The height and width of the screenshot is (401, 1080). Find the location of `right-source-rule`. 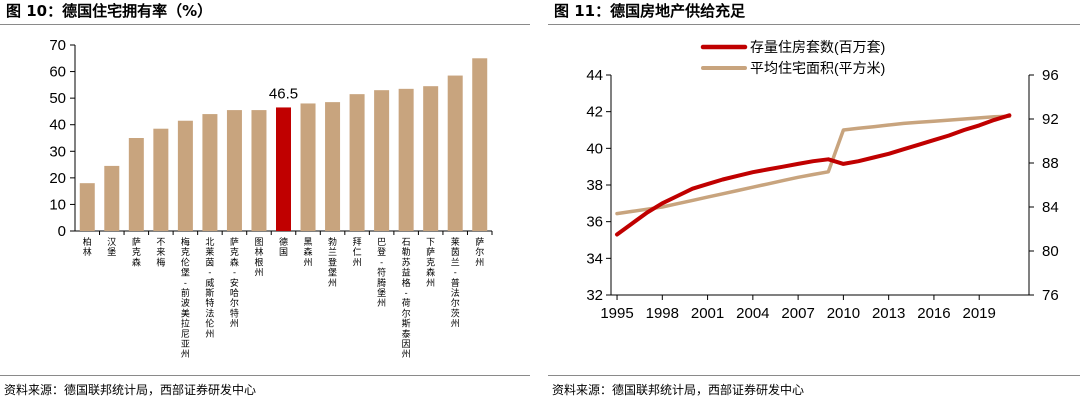

right-source-rule is located at coordinates (814, 375).